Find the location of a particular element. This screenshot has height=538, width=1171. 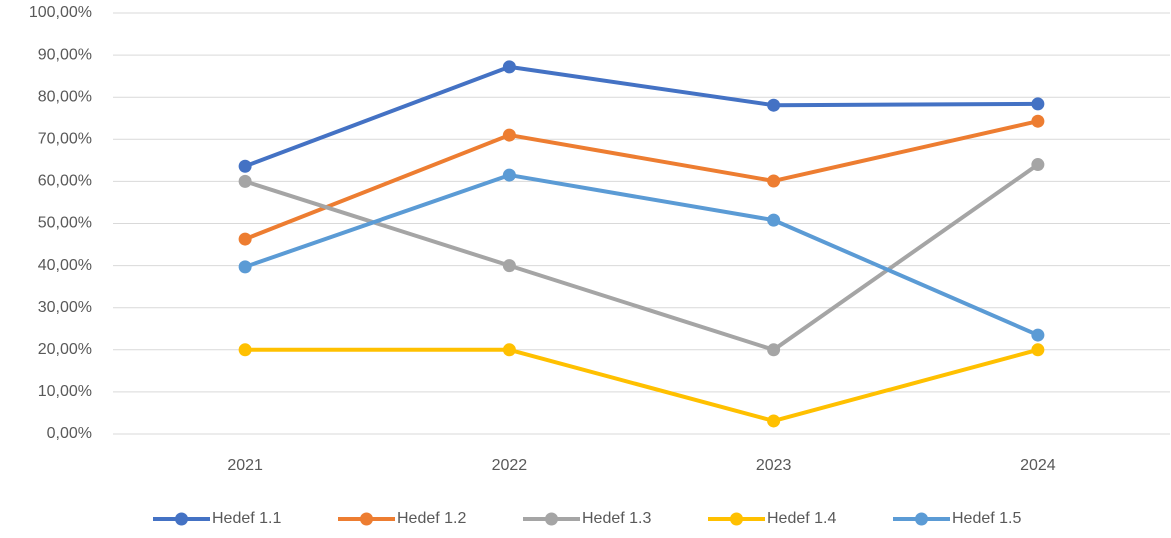

legend-label: Hedef 1.4 is located at coordinates (801, 518).